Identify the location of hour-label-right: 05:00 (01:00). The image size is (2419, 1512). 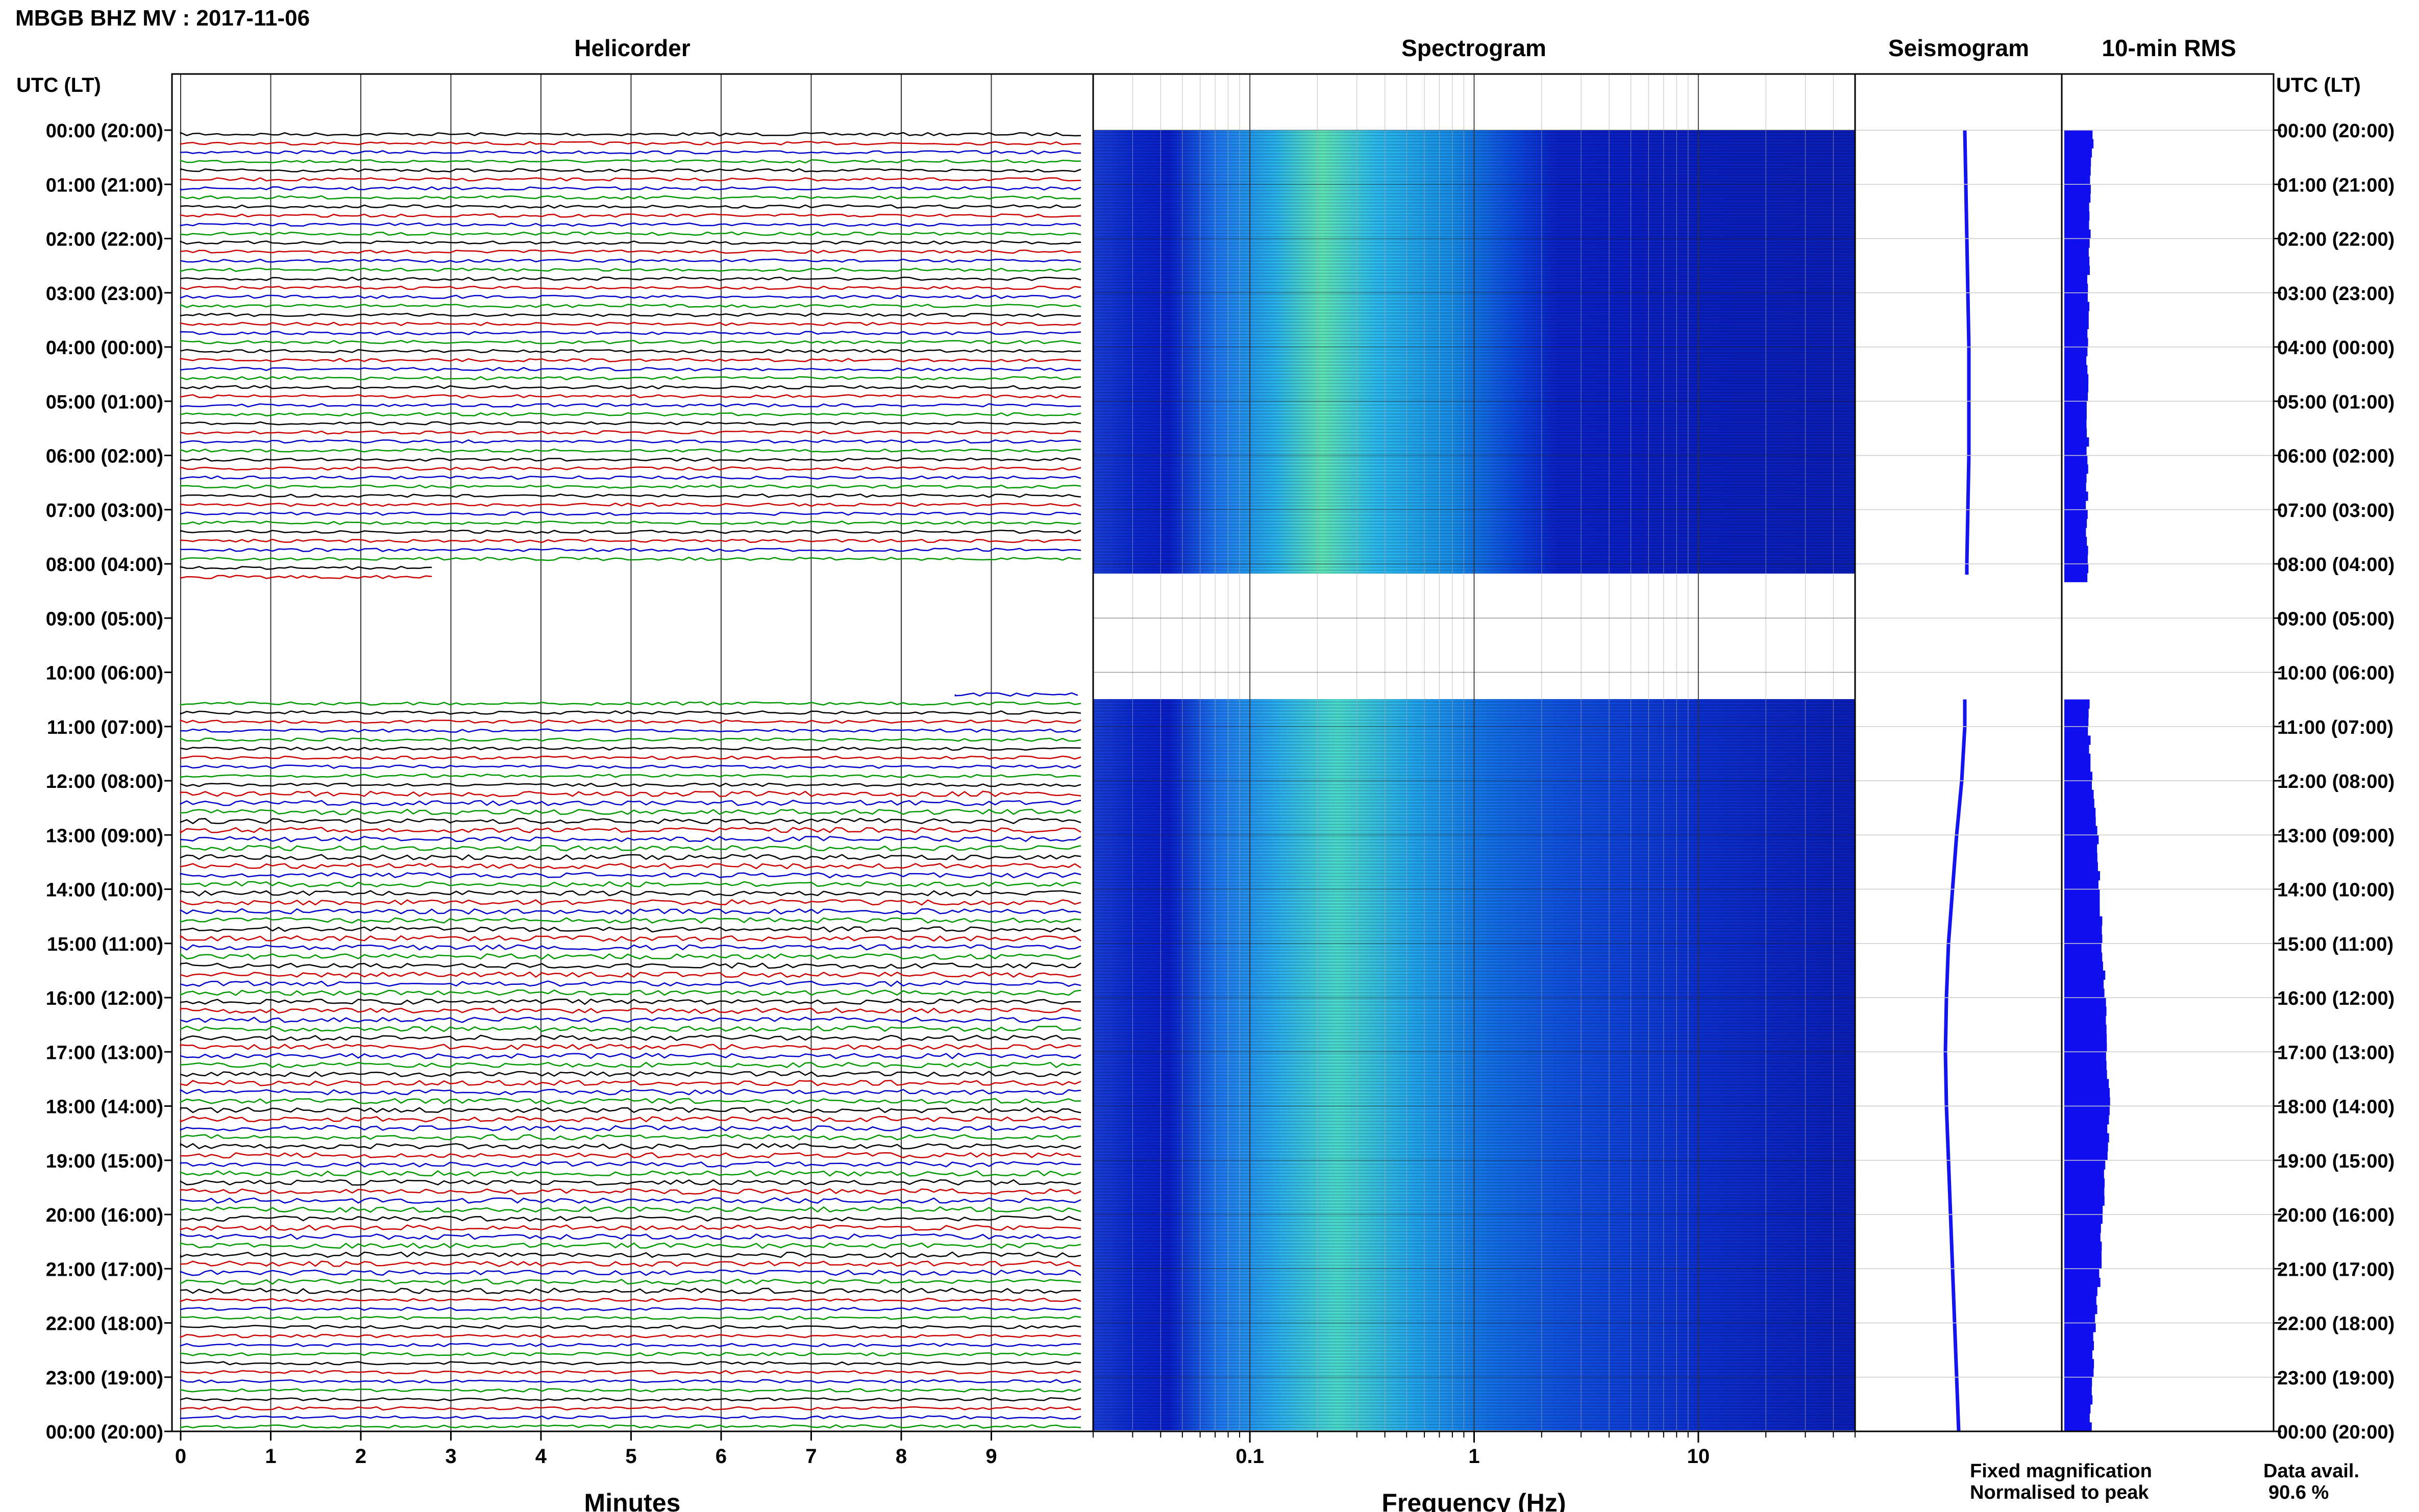
(2336, 402).